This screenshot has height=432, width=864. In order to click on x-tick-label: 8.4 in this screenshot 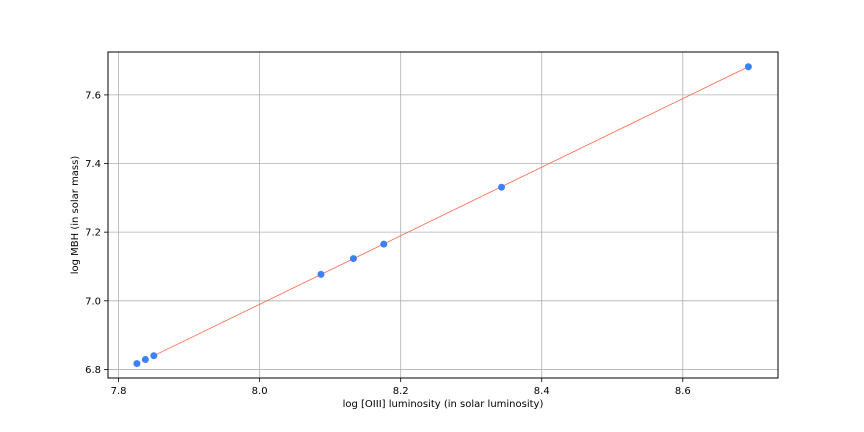, I will do `click(542, 391)`.